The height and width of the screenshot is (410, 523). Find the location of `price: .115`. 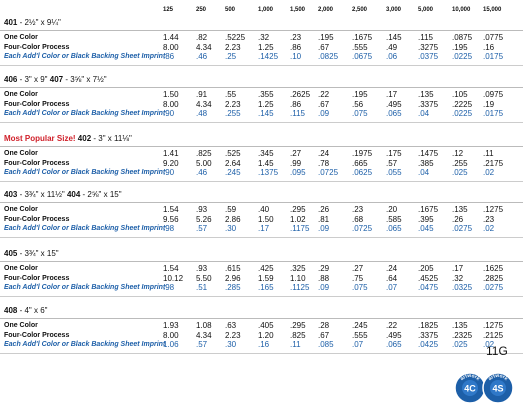

price: .115 is located at coordinates (297, 113).